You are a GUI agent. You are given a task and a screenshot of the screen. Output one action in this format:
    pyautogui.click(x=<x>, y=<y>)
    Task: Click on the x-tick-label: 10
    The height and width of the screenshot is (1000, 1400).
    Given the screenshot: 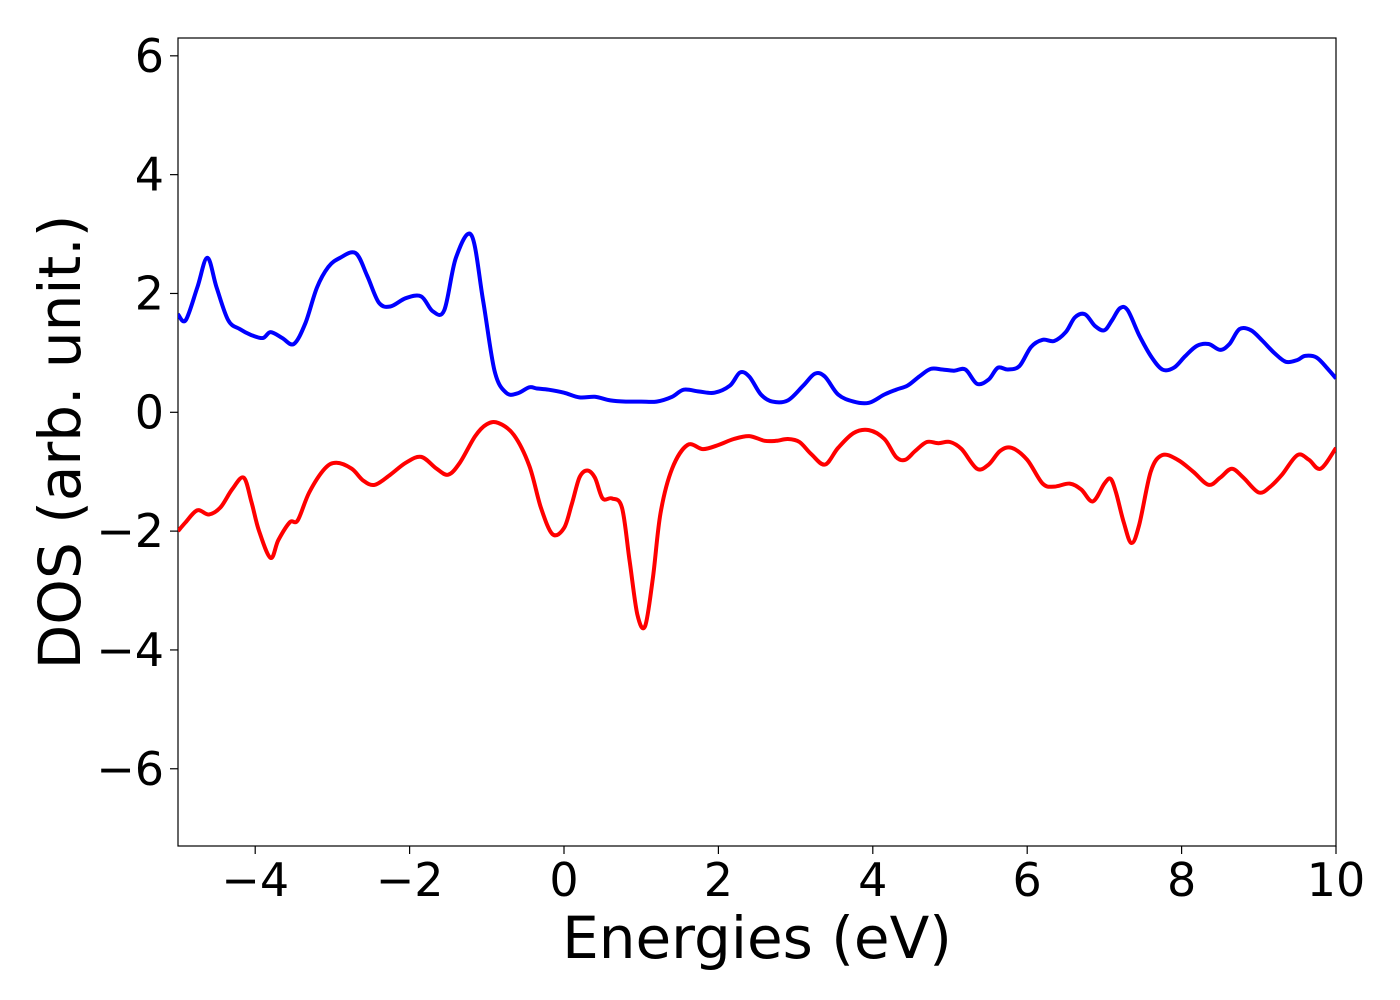 What is the action you would take?
    pyautogui.click(x=1336, y=880)
    